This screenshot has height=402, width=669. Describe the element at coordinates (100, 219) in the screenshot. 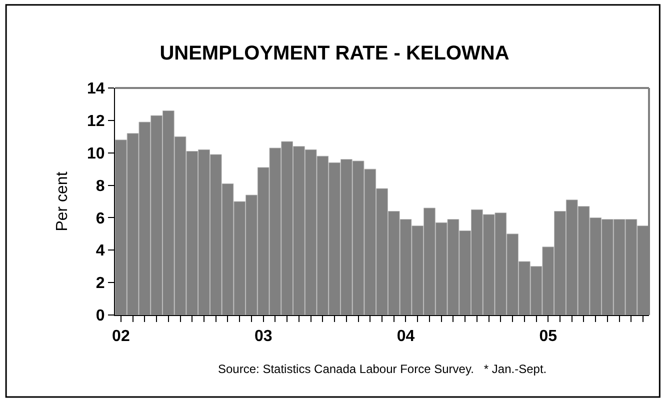

I see `y-tick-label: 6` at that location.